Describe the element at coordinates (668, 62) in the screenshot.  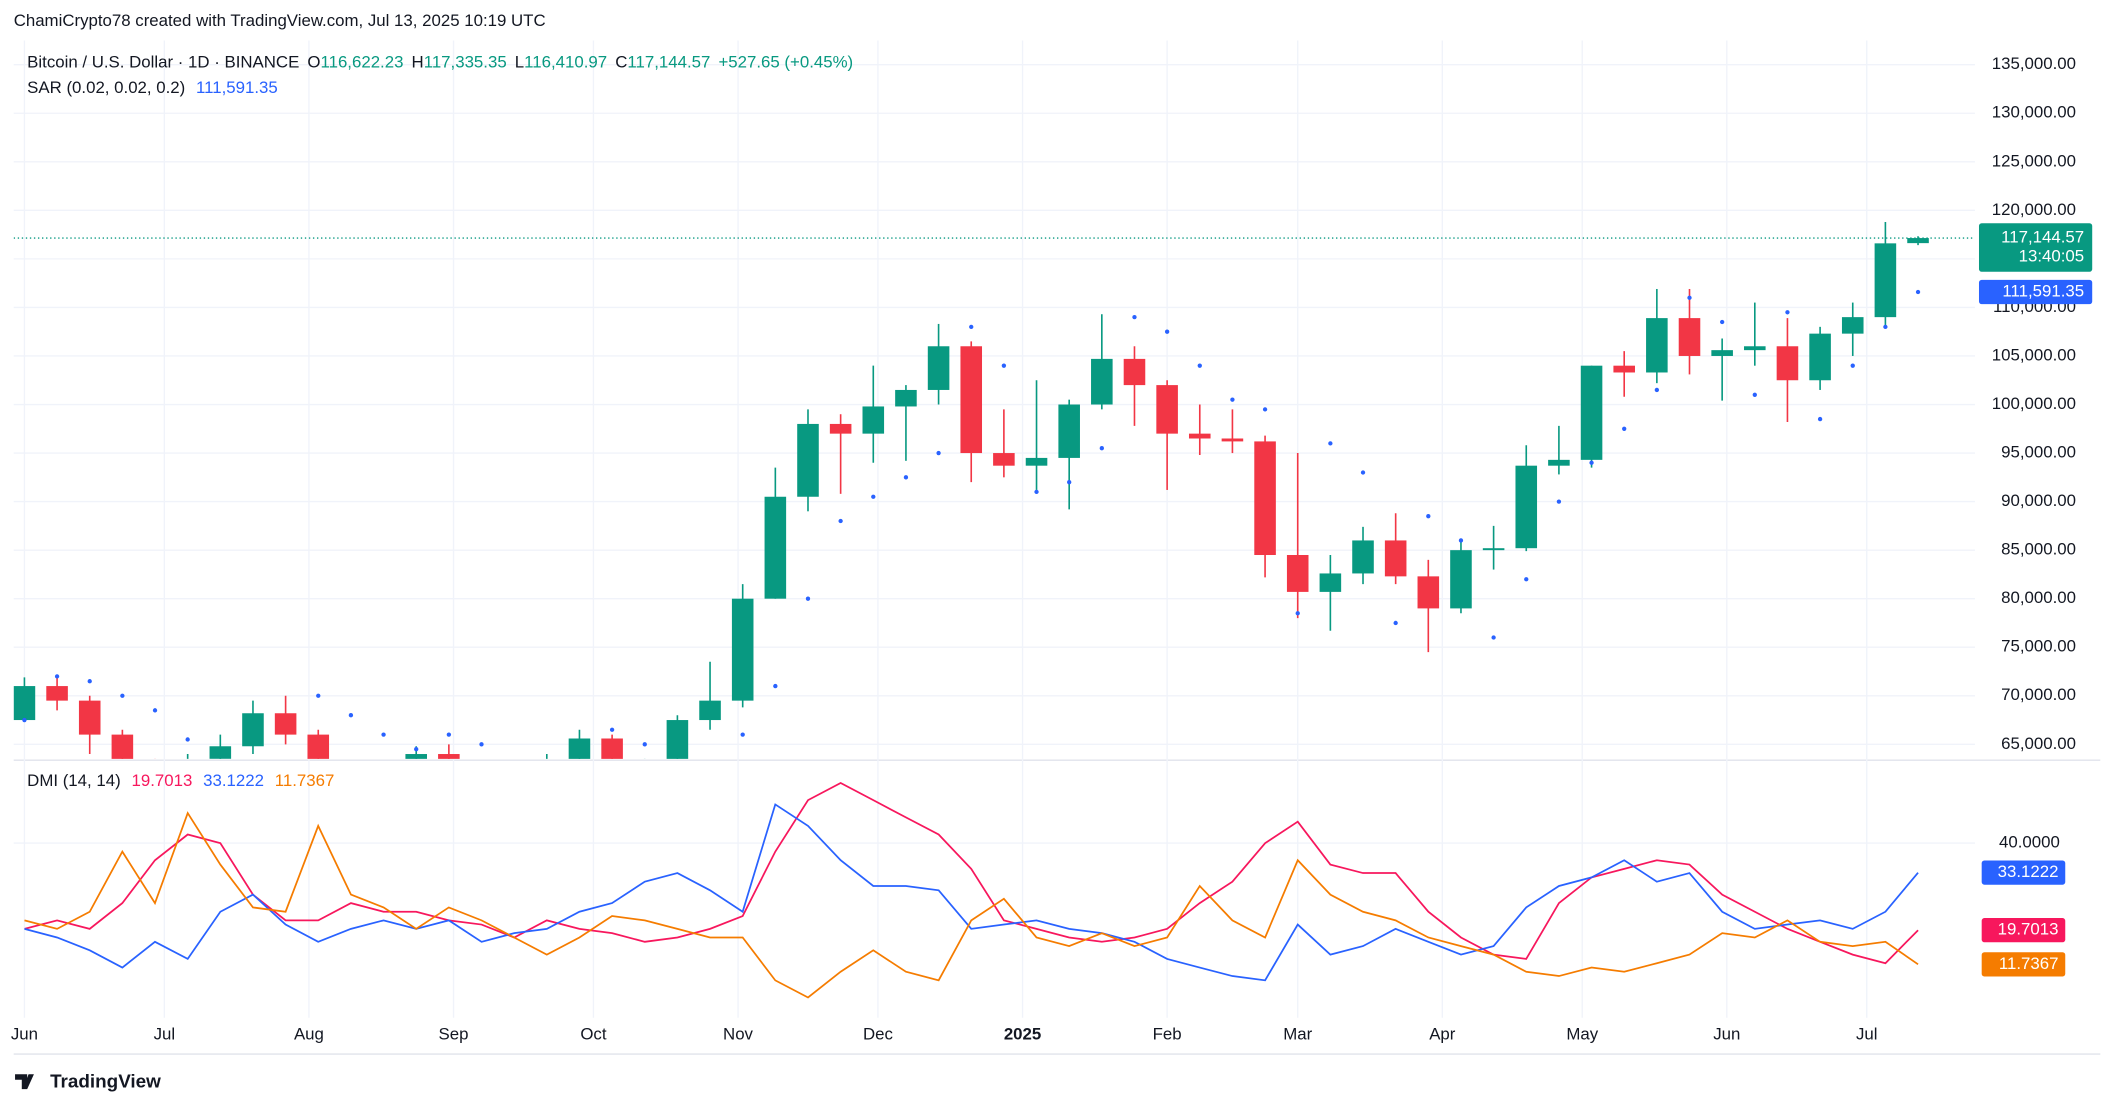
I see `quote-value: 117,144.57` at that location.